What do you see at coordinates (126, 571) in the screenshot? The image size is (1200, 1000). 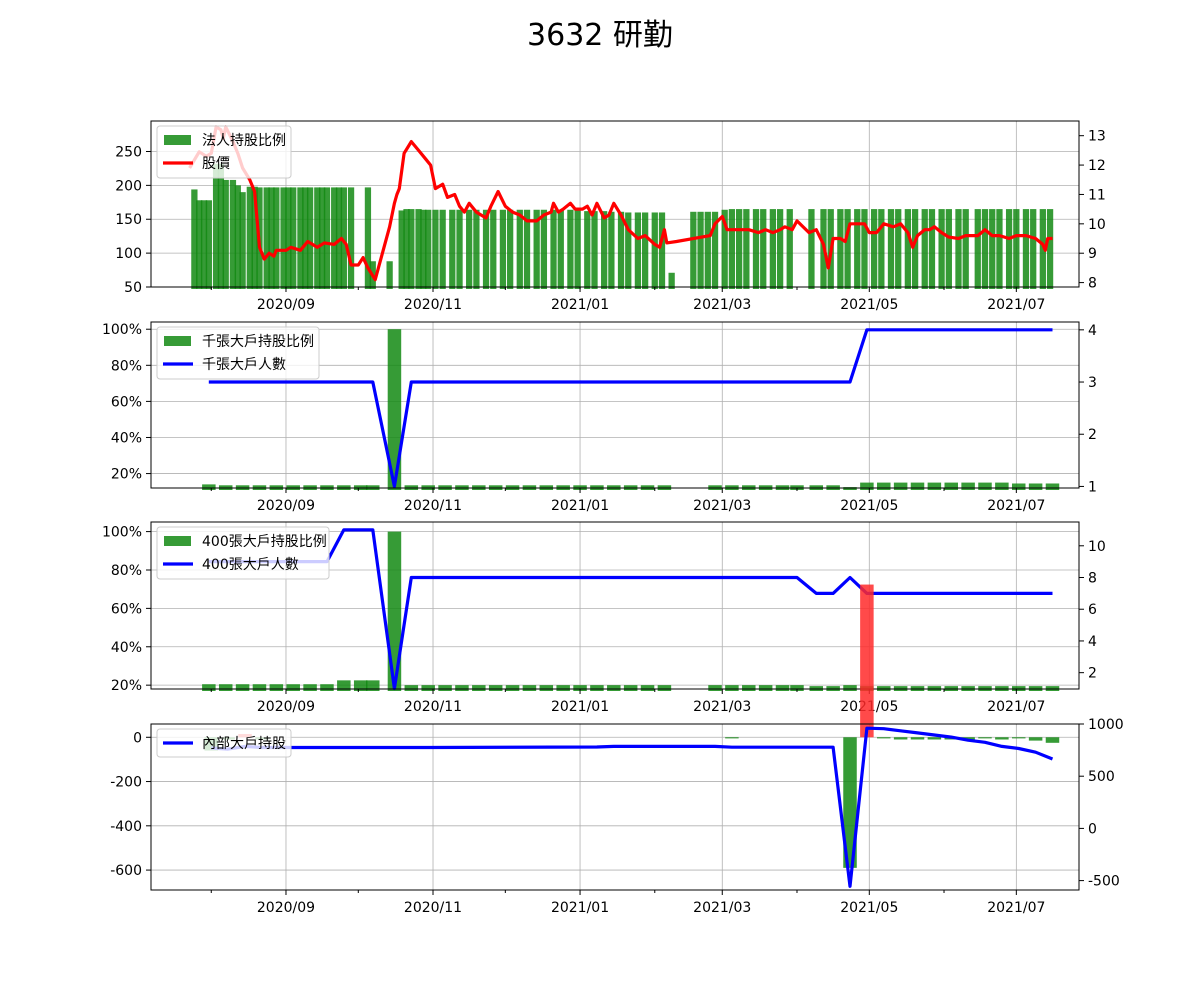 I see `y-left-tick-label: 80%` at bounding box center [126, 571].